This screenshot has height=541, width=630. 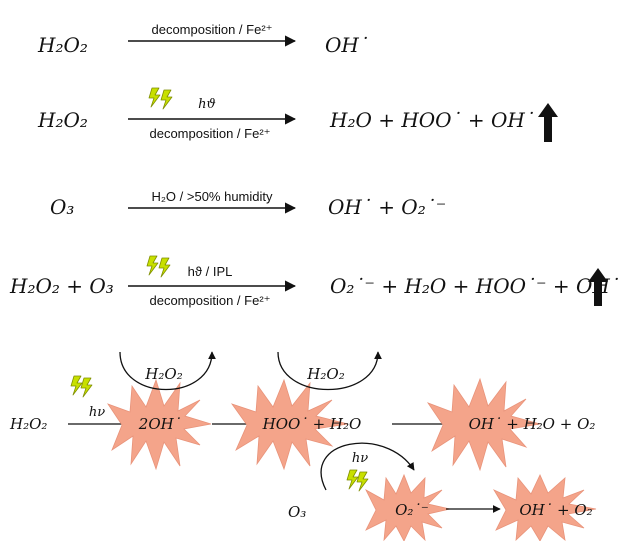 I want to click on reaction-2-condition: decomposition / Fe²⁺, so click(x=209, y=133).